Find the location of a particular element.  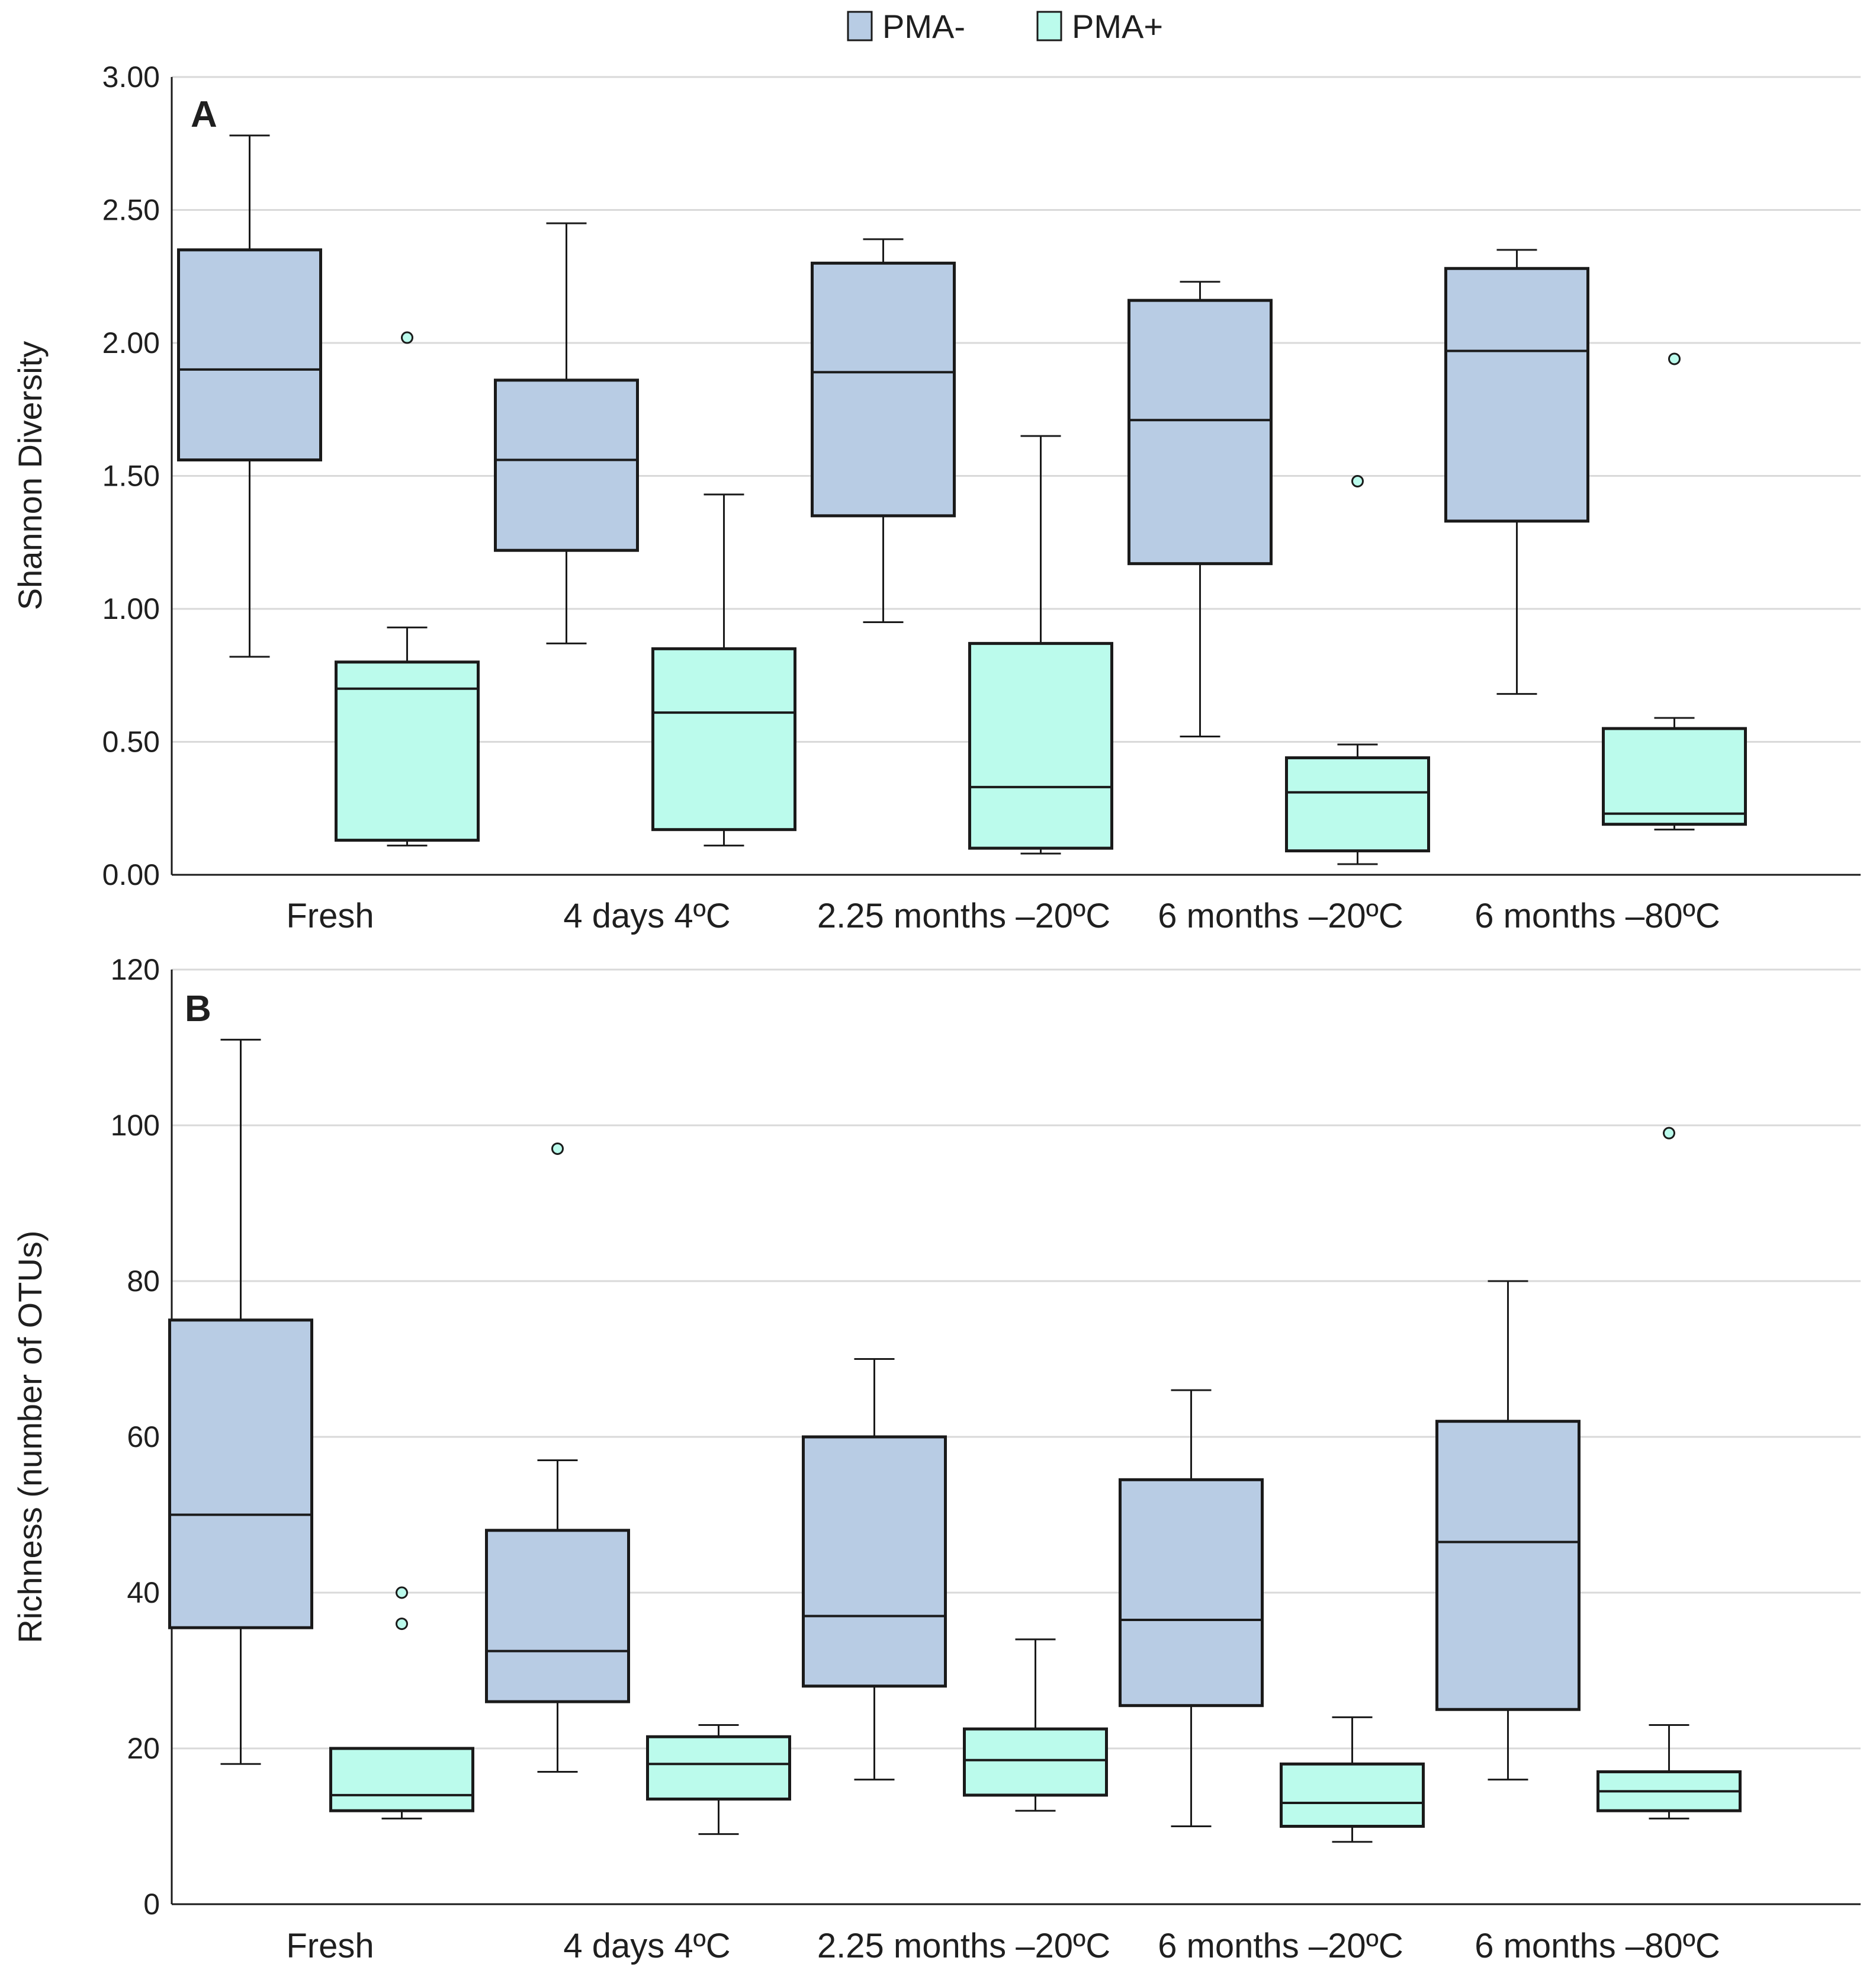

panel-a-y-tick-label: 3.00 is located at coordinates (131, 77).